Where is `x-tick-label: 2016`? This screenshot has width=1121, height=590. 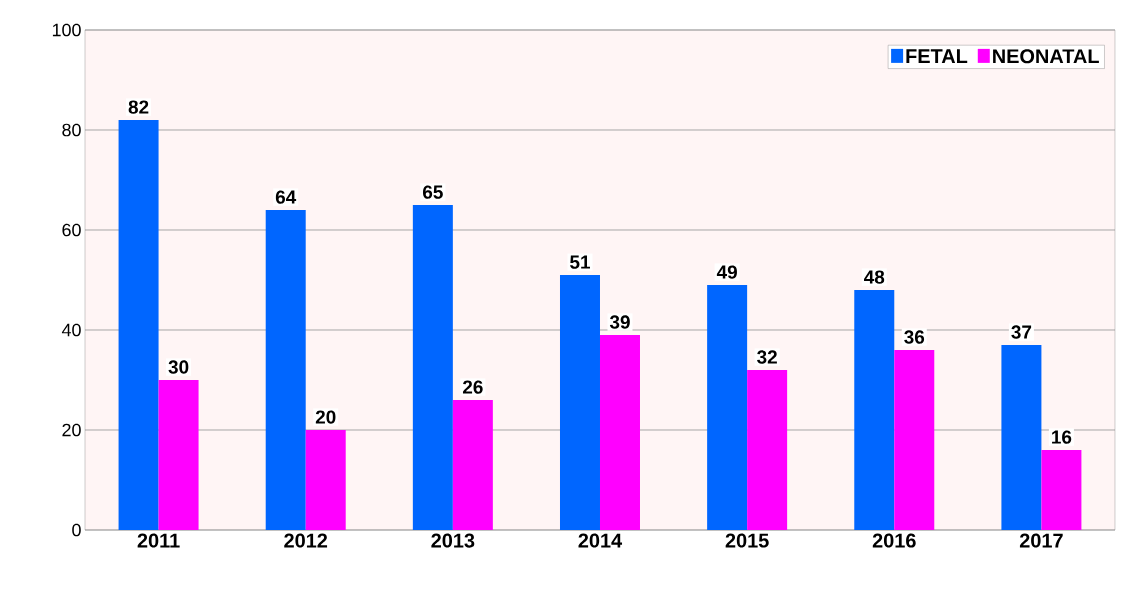
x-tick-label: 2016 is located at coordinates (894, 540).